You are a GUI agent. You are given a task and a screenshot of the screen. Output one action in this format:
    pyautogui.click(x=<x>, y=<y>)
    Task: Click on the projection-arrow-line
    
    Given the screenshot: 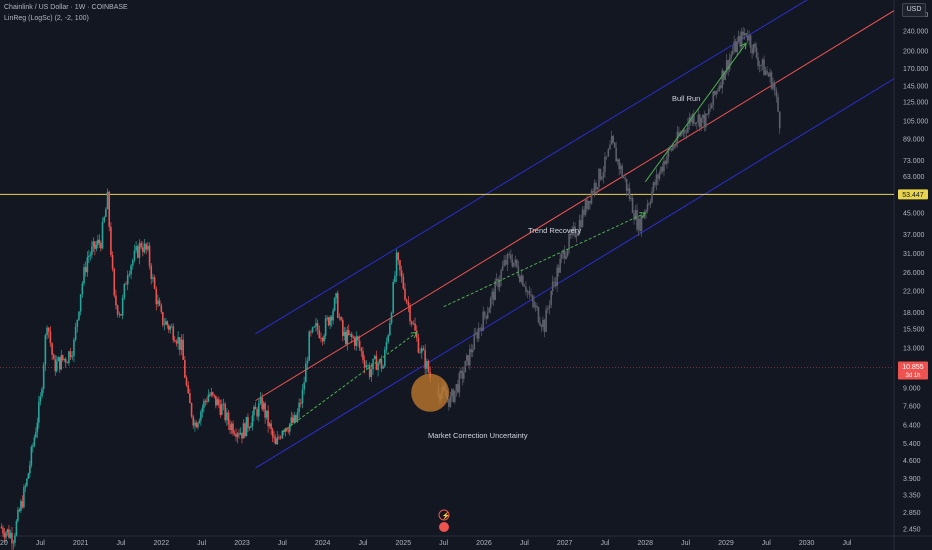 What is the action you would take?
    pyautogui.click(x=544, y=260)
    